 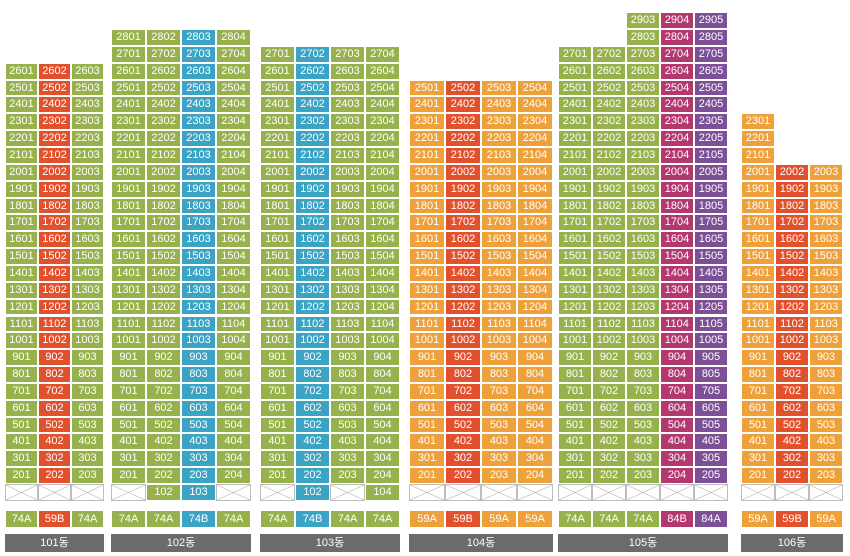 I want to click on unit-cell: 2002, so click(x=312, y=172).